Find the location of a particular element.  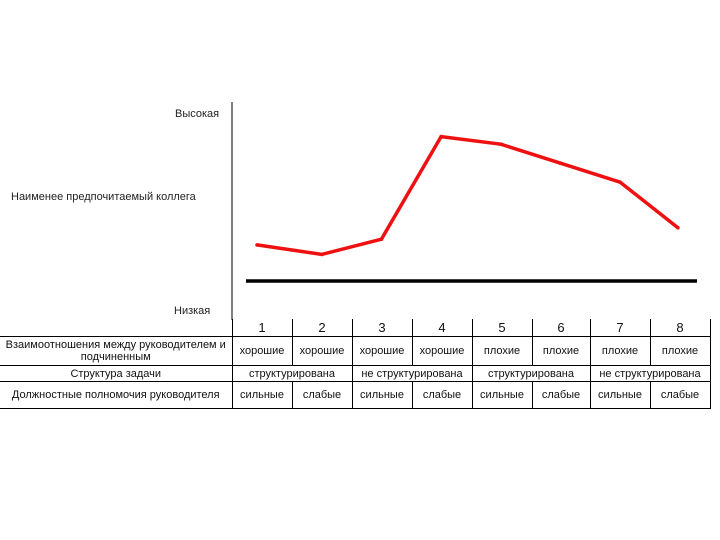

x-tick-label: 4 is located at coordinates (441, 328).